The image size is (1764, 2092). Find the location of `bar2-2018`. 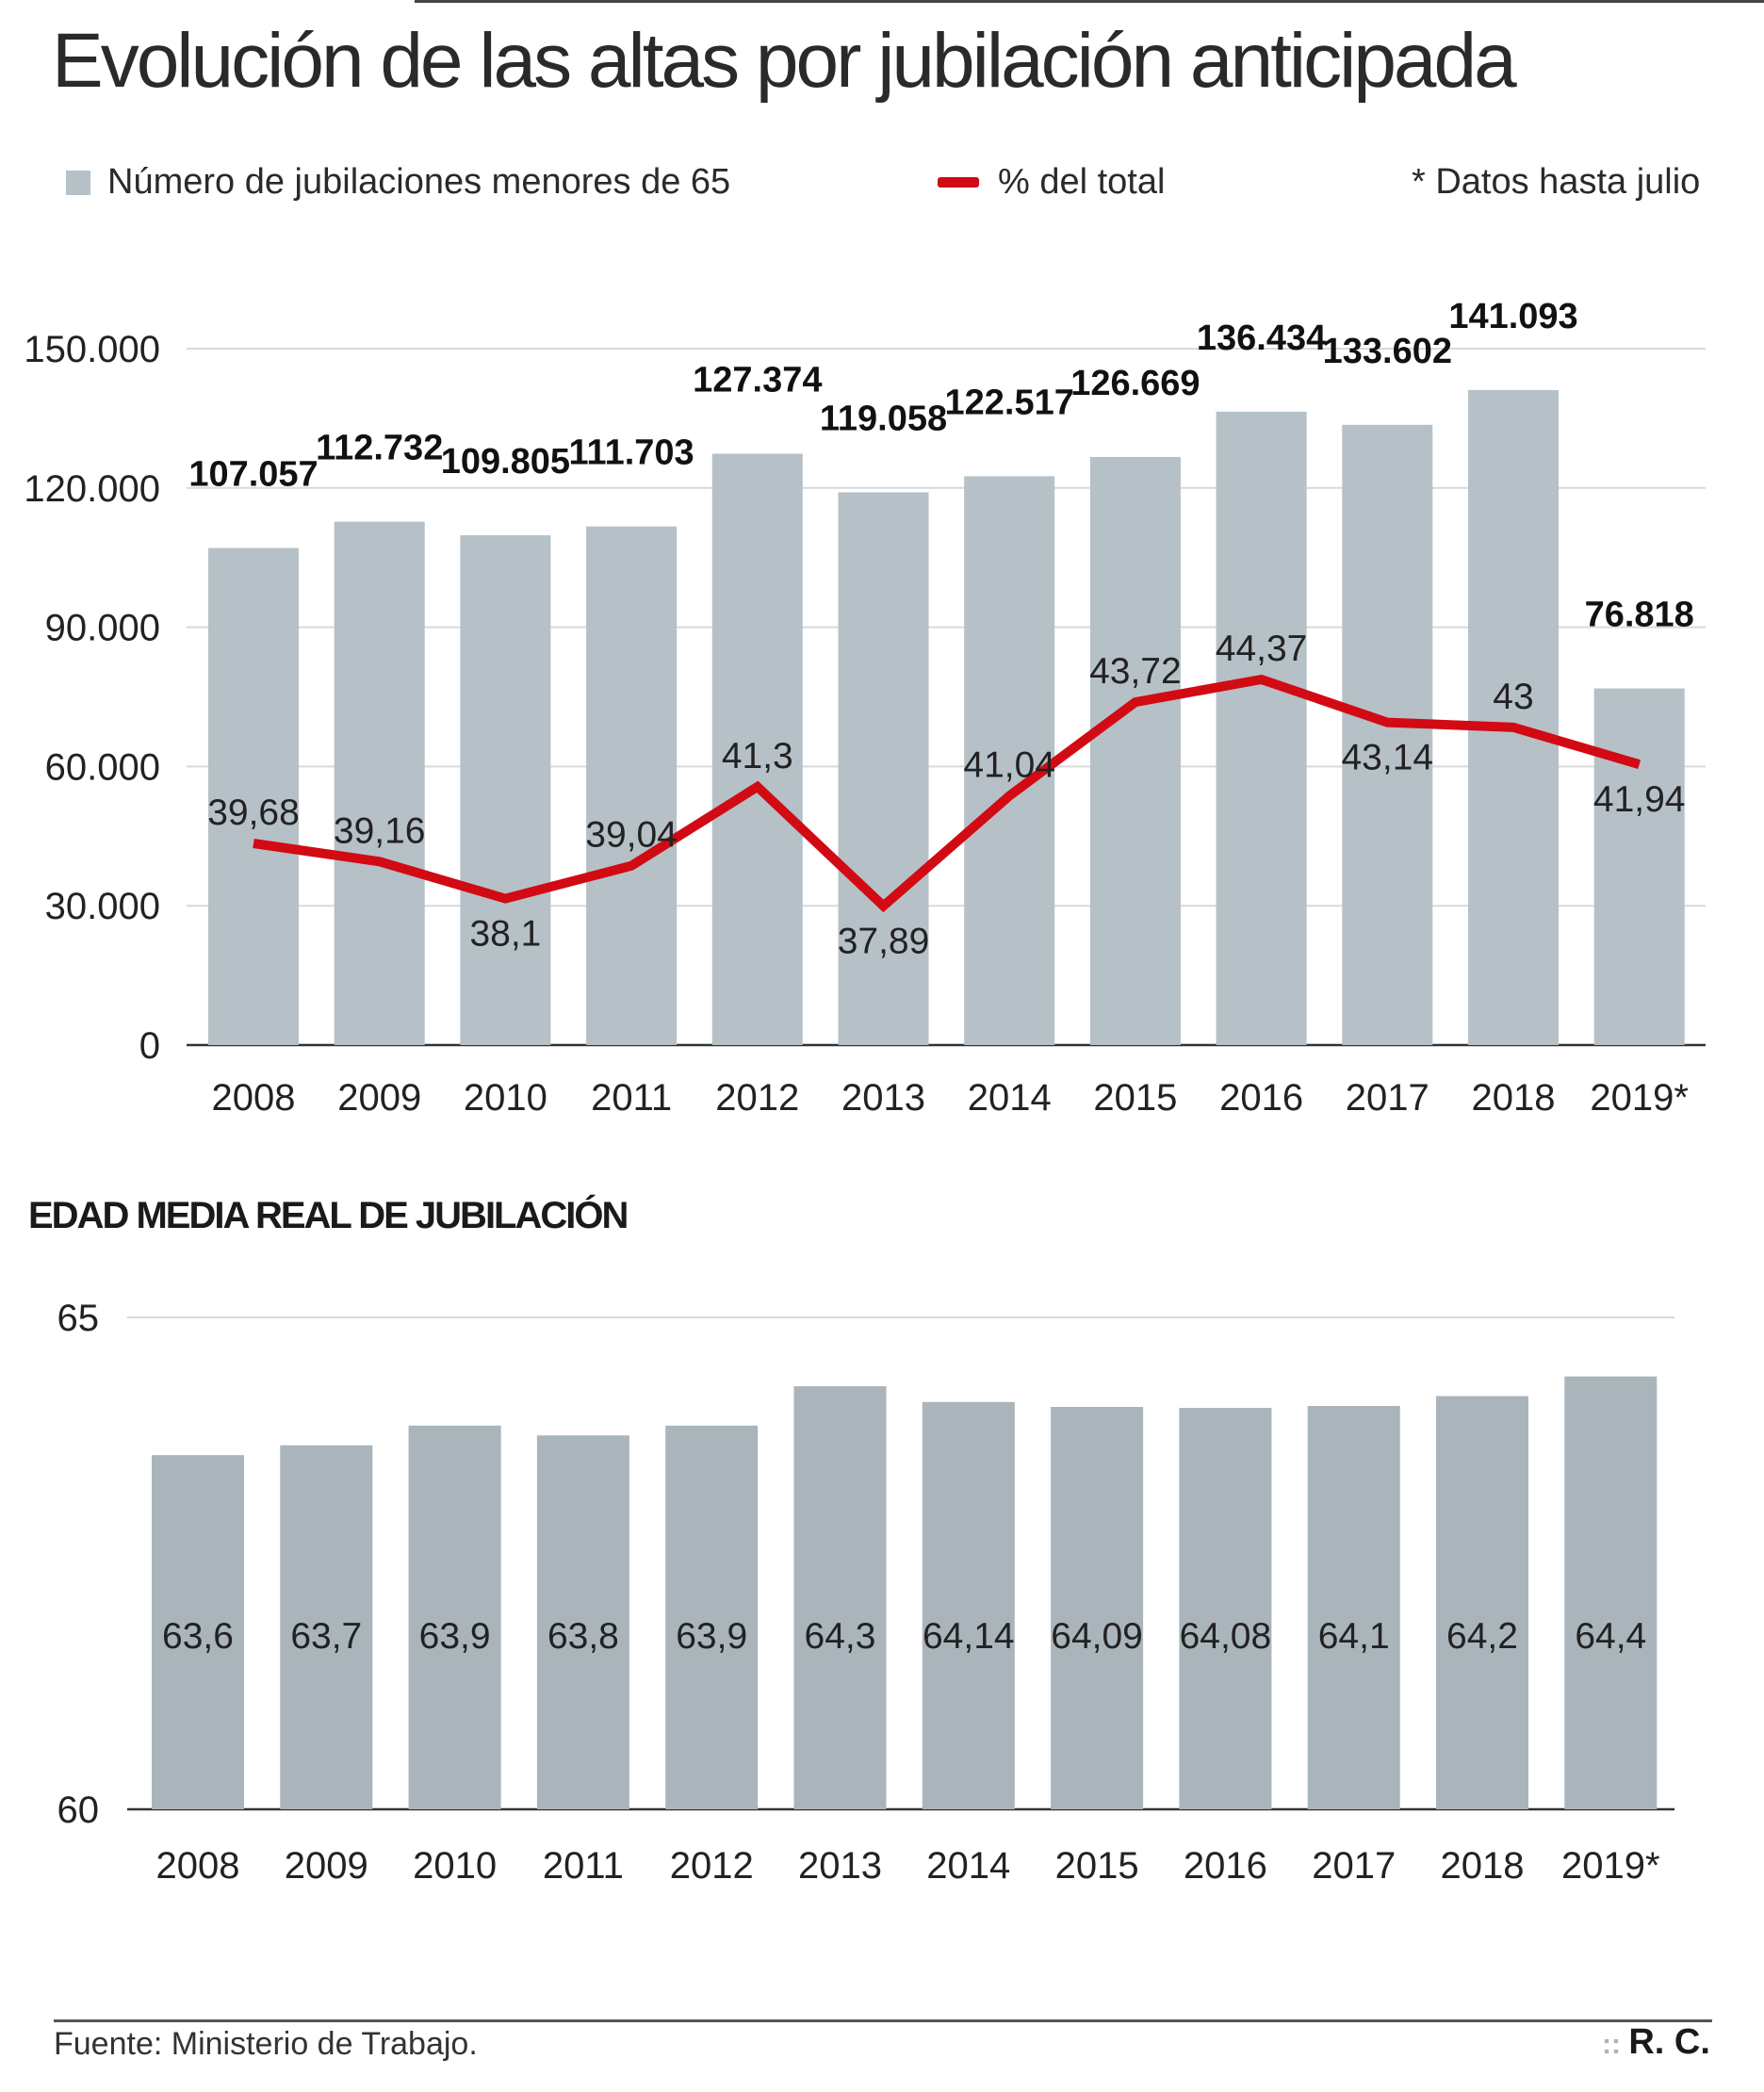

bar2-2018 is located at coordinates (1482, 1602).